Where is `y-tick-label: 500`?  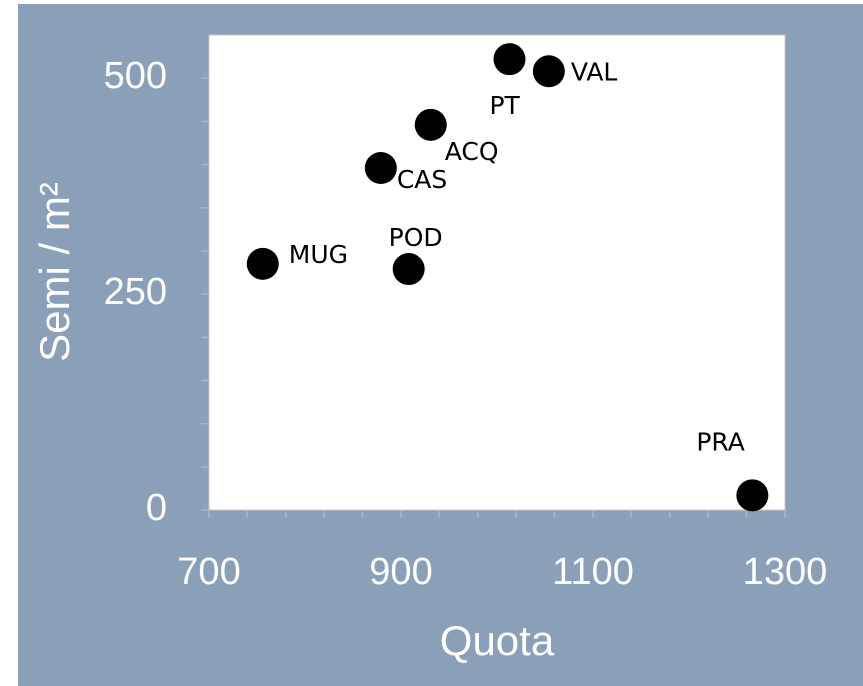 y-tick-label: 500 is located at coordinates (135, 76).